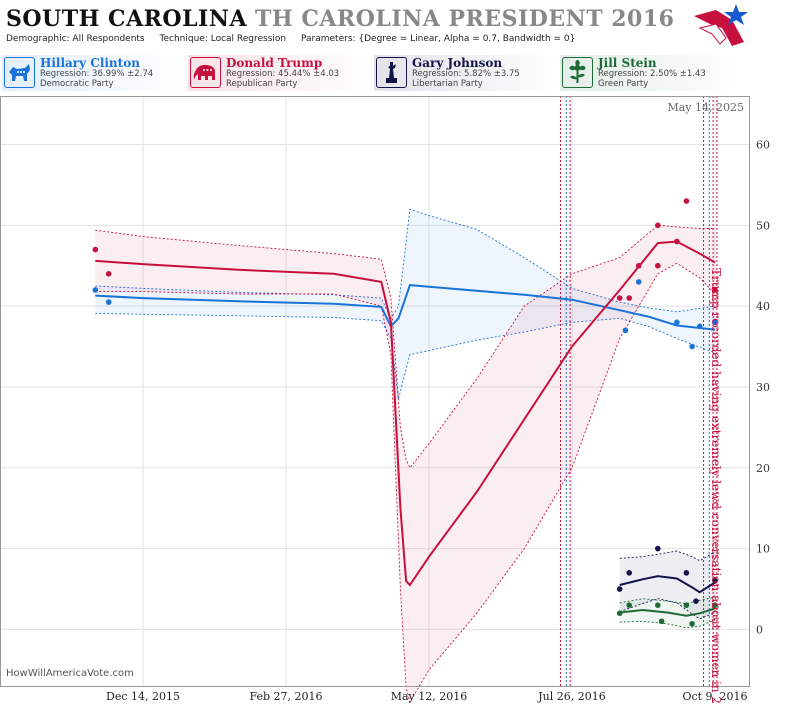 The height and width of the screenshot is (704, 789). What do you see at coordinates (274, 63) in the screenshot?
I see `candidate-name: Donald Trump` at bounding box center [274, 63].